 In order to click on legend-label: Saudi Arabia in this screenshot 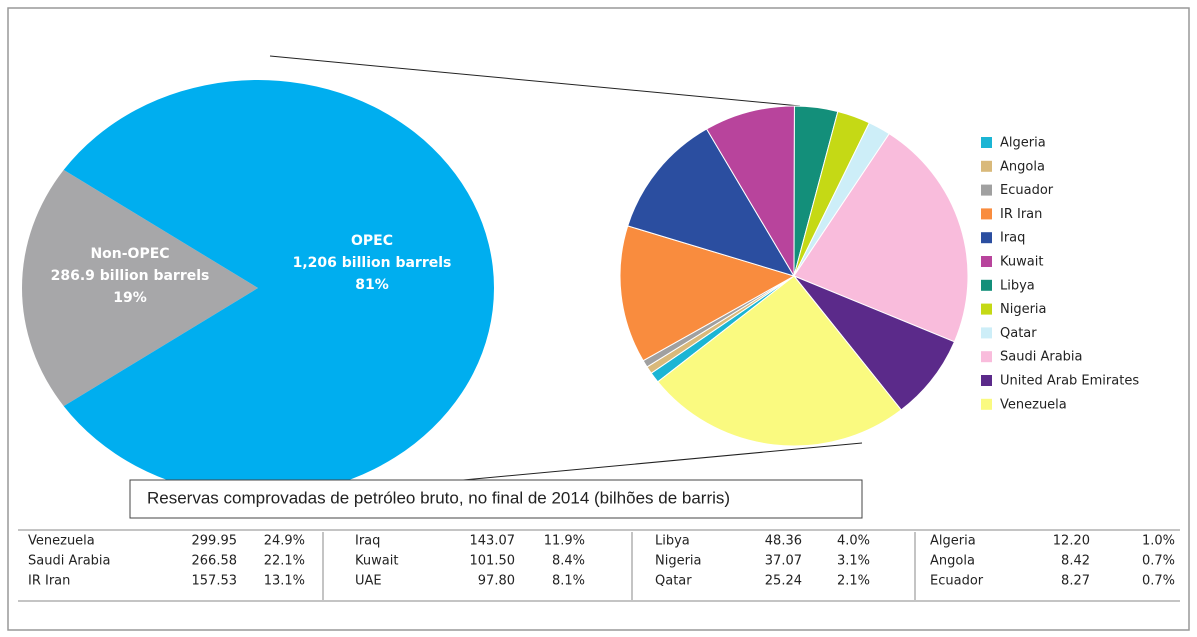, I will do `click(1041, 357)`.